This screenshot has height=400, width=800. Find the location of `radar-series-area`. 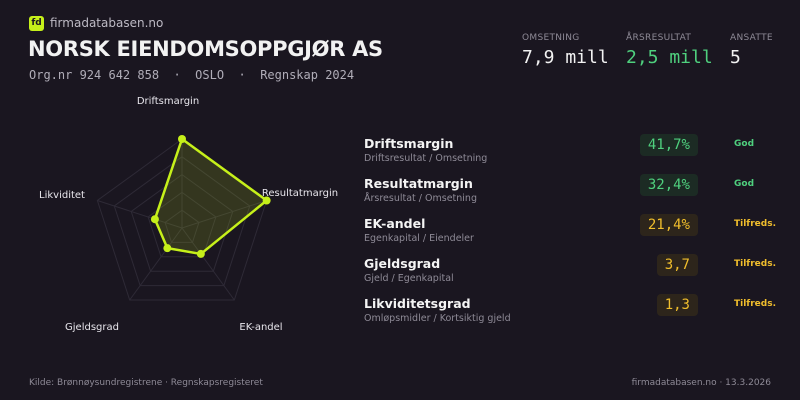

radar-series-area is located at coordinates (210, 196).